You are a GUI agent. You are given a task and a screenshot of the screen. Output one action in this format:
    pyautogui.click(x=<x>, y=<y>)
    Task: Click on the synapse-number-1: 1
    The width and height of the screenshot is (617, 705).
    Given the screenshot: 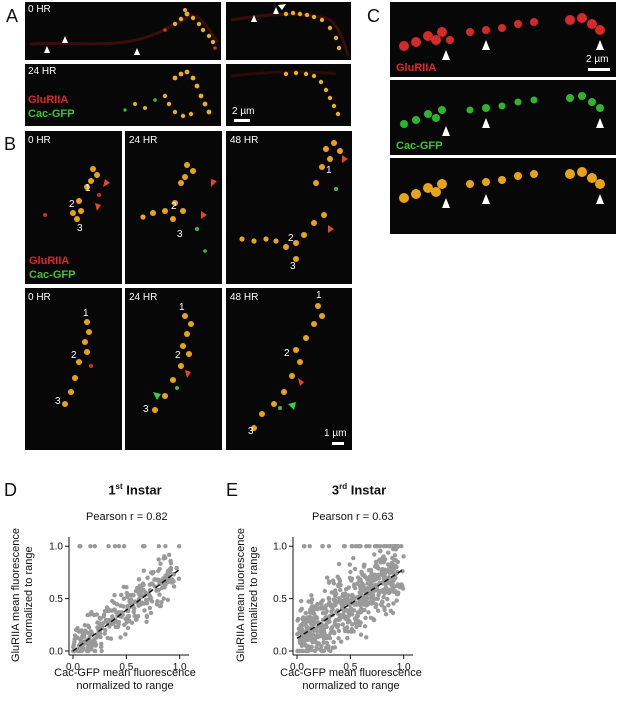 What is the action you would take?
    pyautogui.click(x=319, y=295)
    